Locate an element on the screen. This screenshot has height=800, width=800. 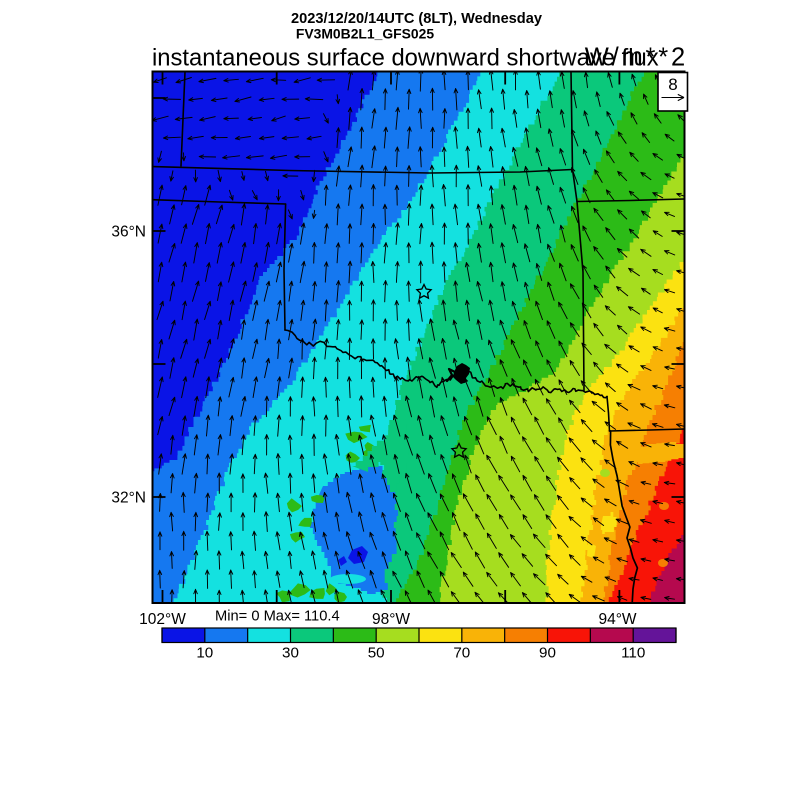
svg-text:2023/12/20/14UTC (8LT), Wednes: 2023/12/20/14UTC (8LT), Wednesday is located at coordinates (417, 19).